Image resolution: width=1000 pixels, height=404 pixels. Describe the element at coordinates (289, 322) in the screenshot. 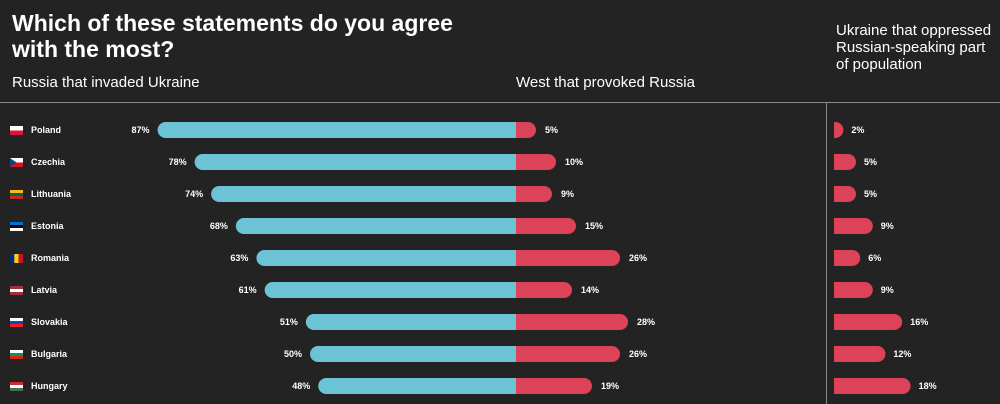

I see `value-invaded-slovakia: 51%` at that location.